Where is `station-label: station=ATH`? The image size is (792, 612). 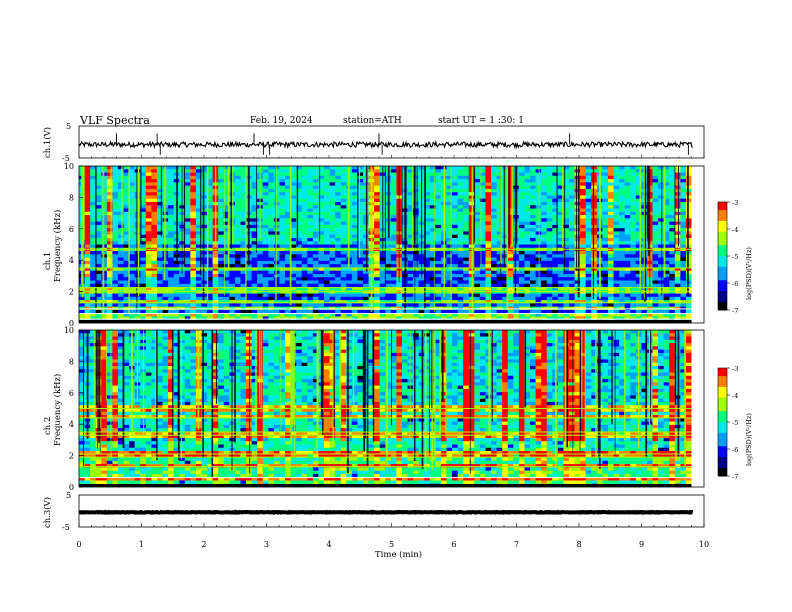 station-label: station=ATH is located at coordinates (372, 121).